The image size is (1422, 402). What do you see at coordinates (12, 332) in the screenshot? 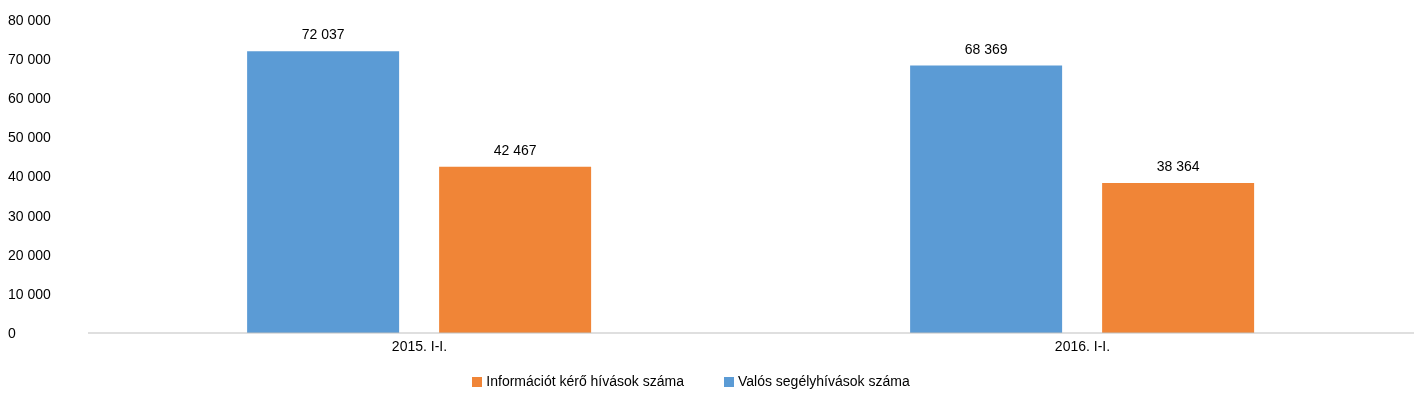
I see `y-tick-label: 0` at bounding box center [12, 332].